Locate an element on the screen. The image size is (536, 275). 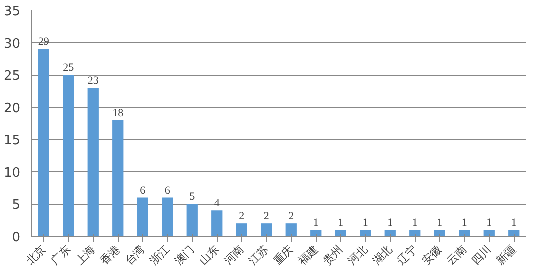
x-tick-label: 重庆 is located at coordinates (283, 255).